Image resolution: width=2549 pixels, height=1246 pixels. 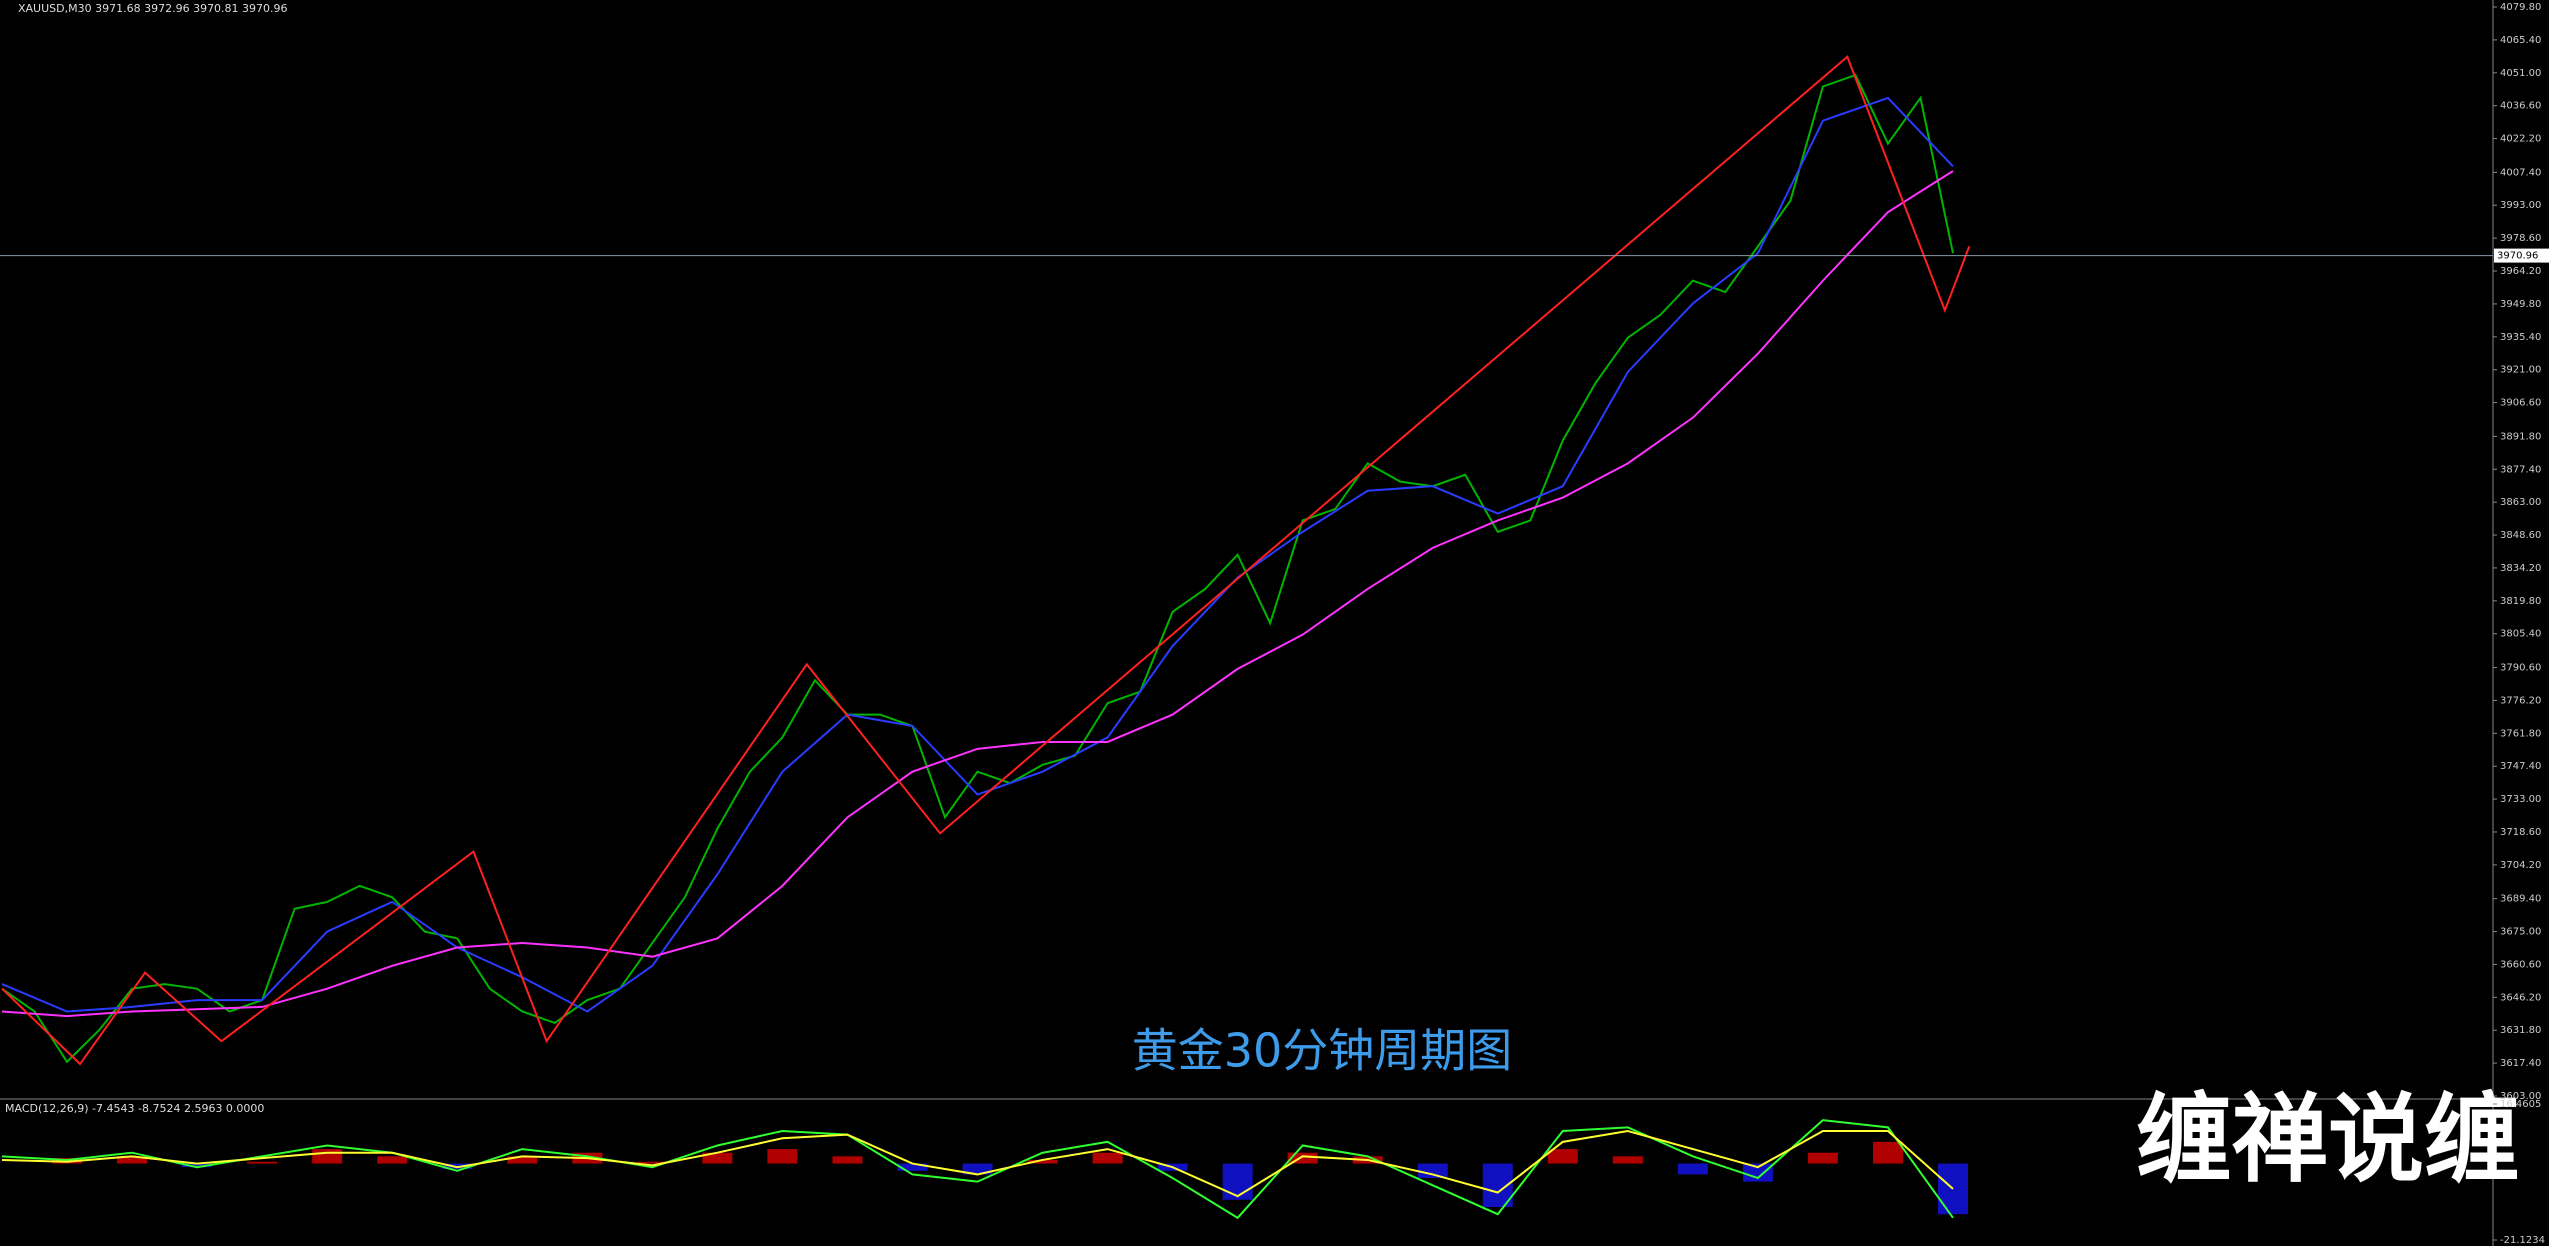 I want to click on y-tick-label: 3675.00, so click(x=2520, y=932).